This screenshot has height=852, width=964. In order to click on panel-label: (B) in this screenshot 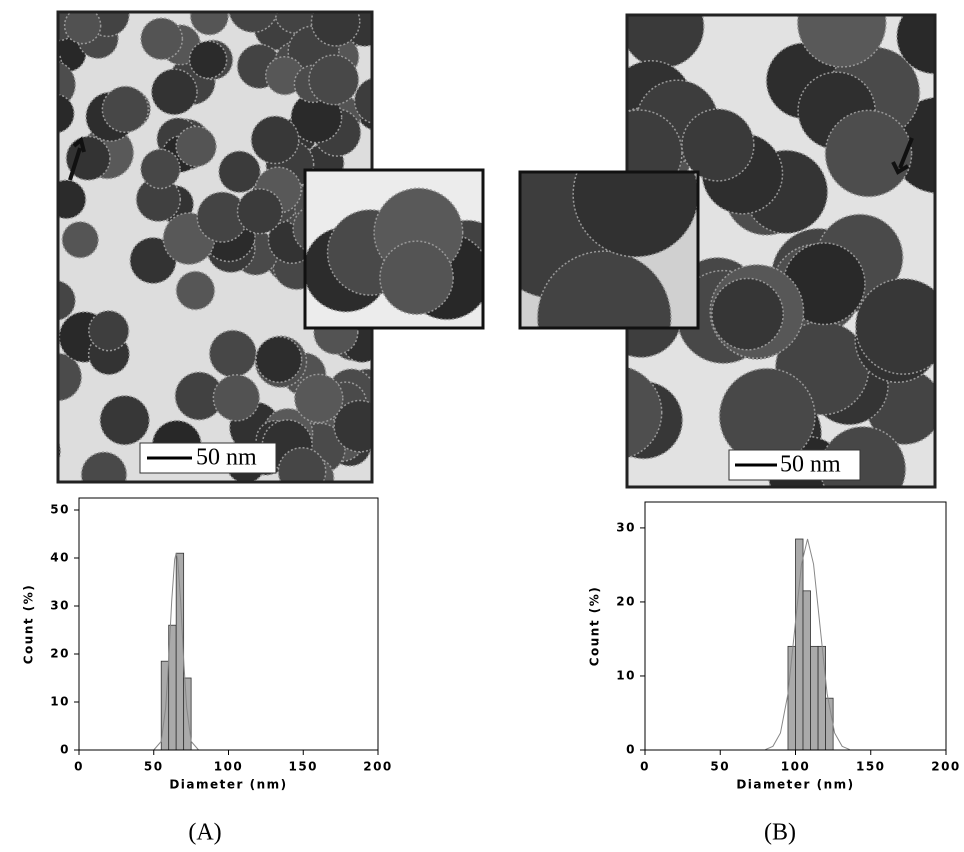, I will do `click(780, 833)`.